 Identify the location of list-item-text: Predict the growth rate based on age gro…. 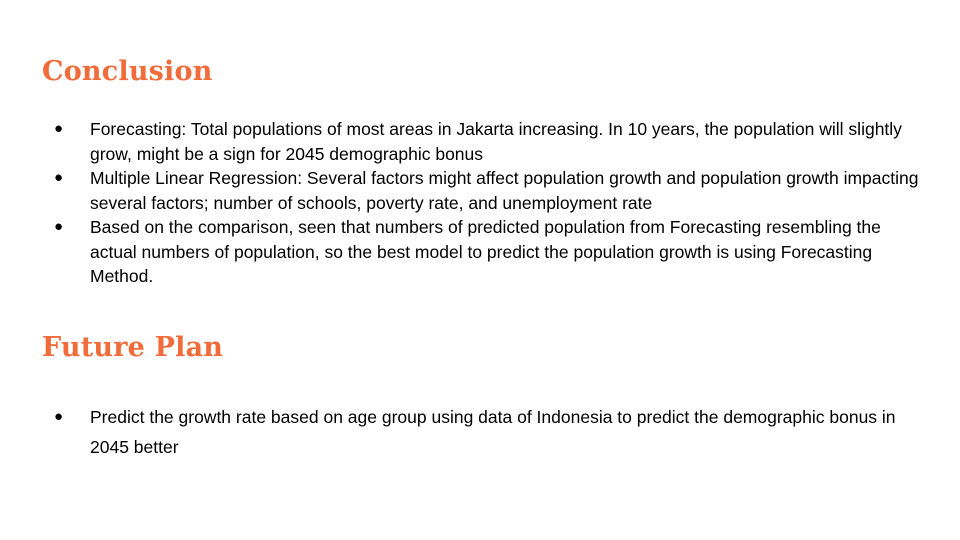
(493, 432).